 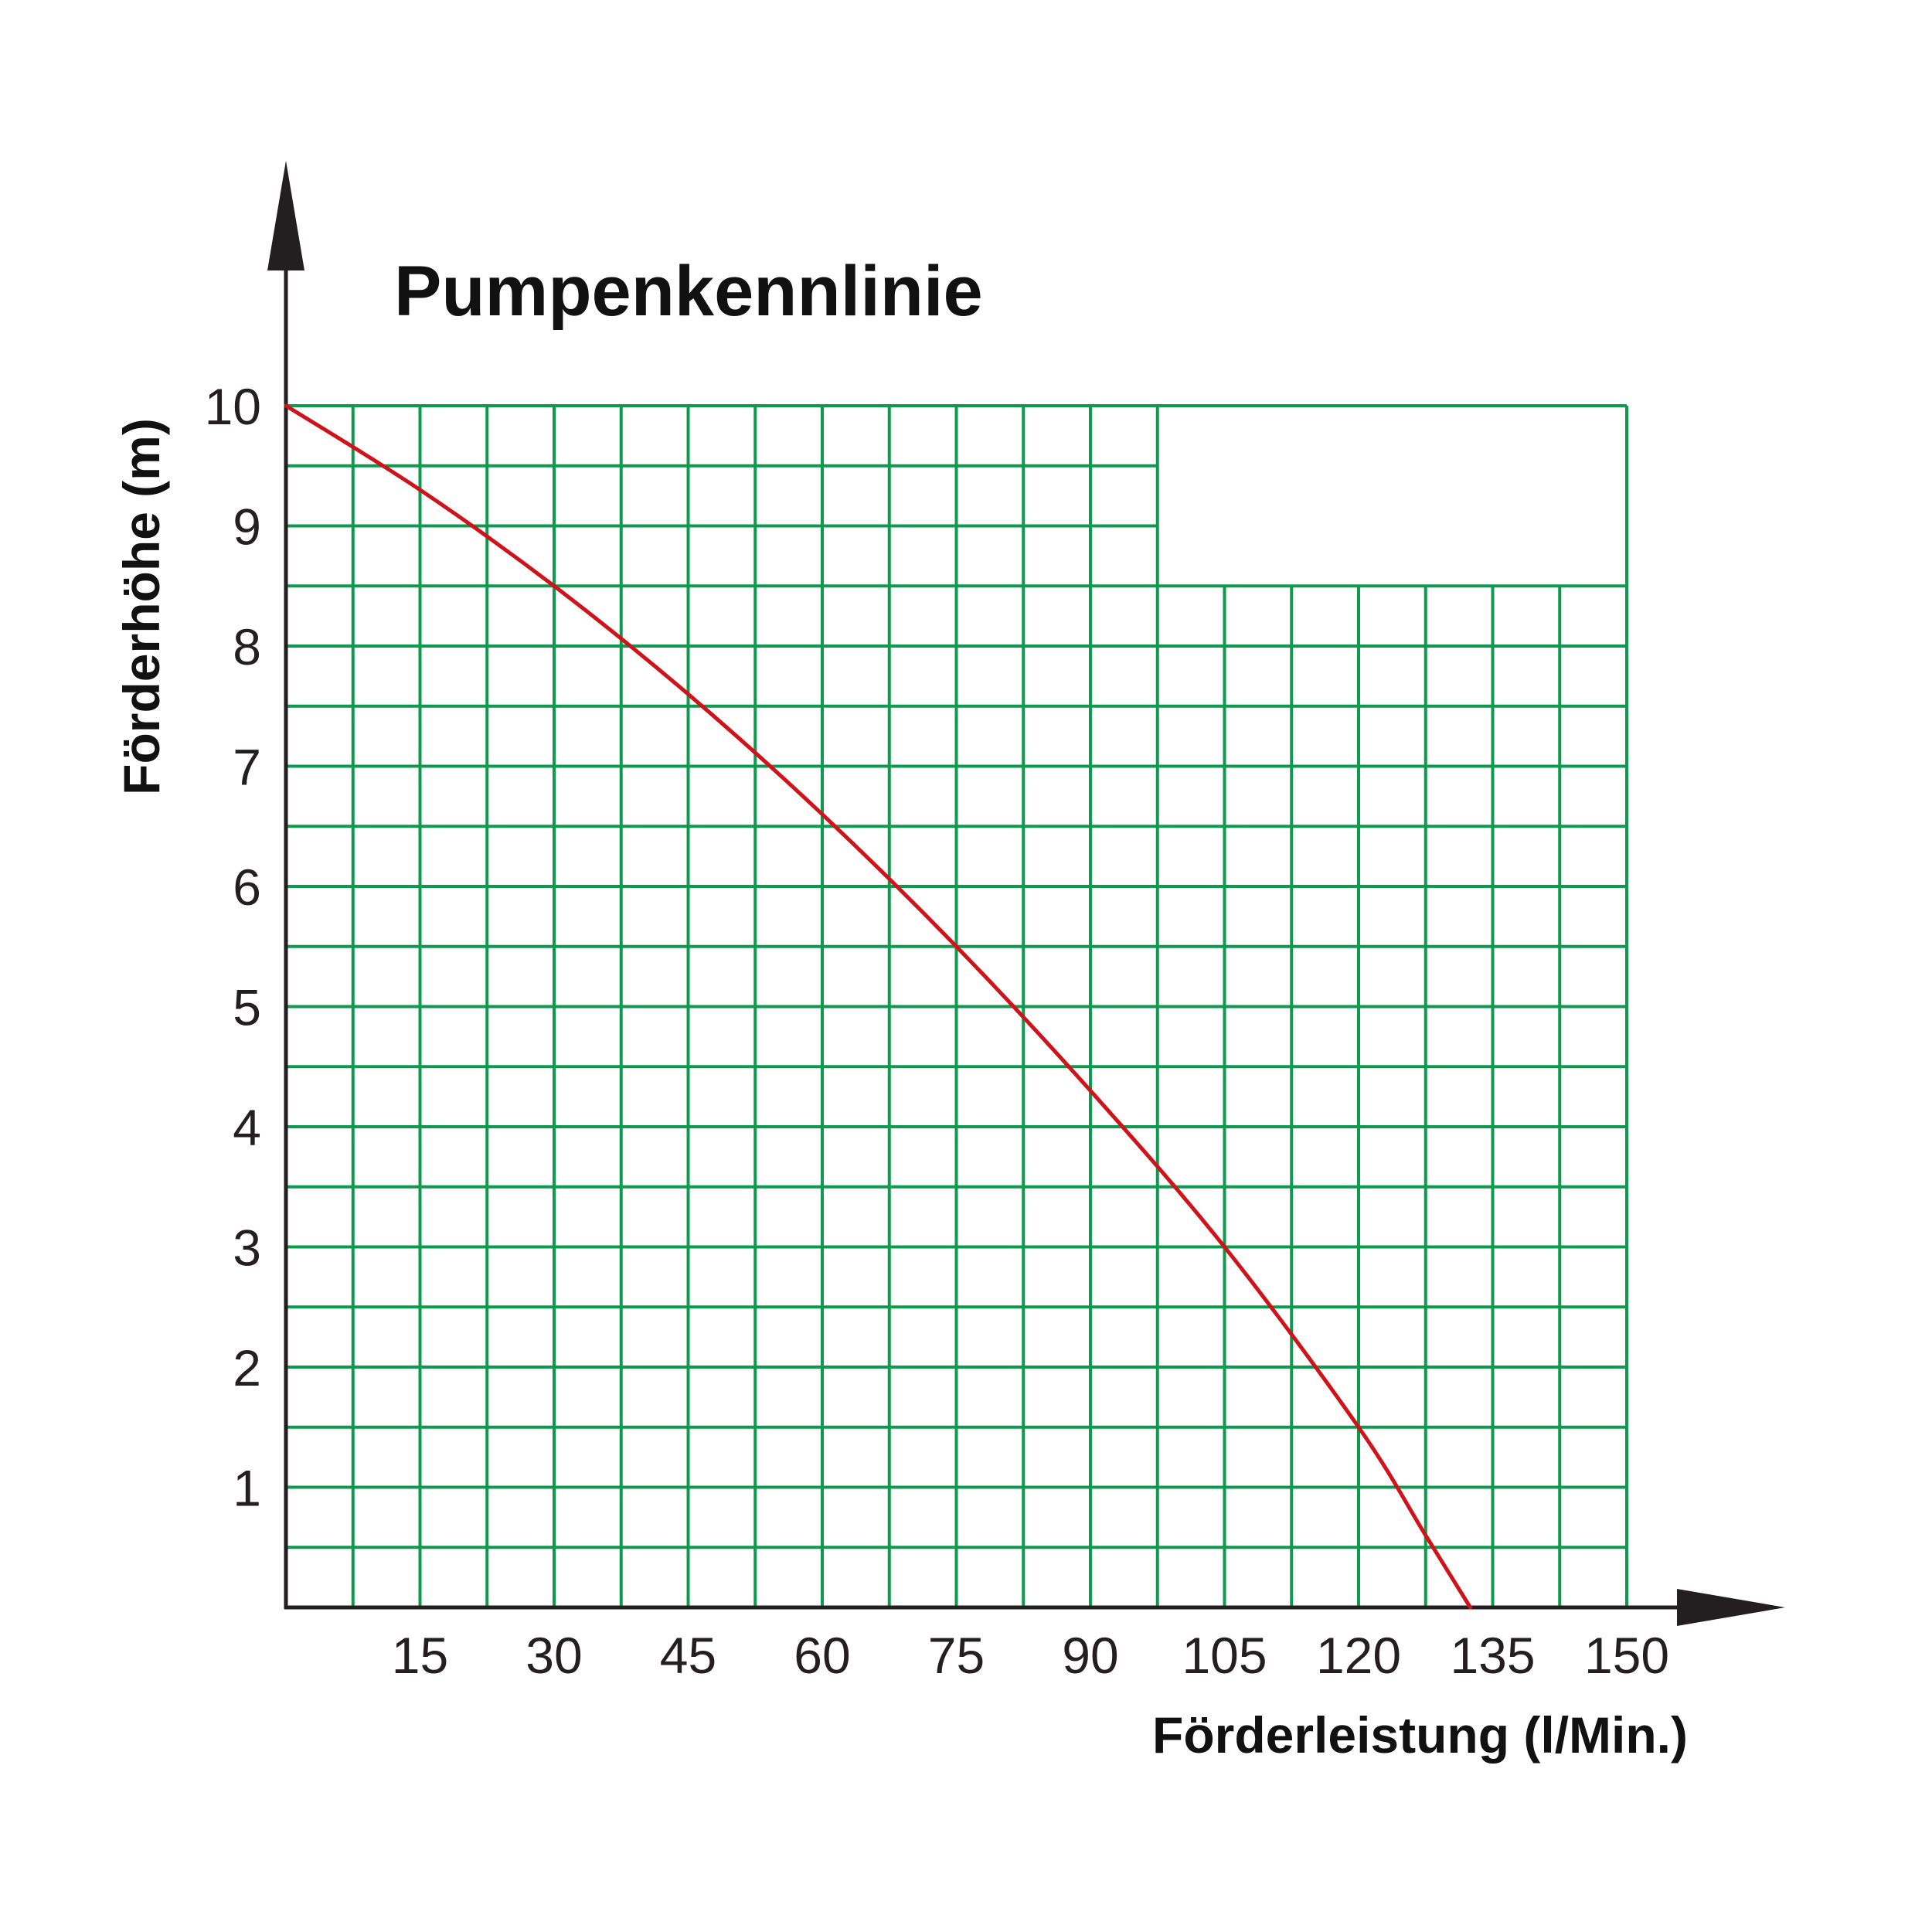 What do you see at coordinates (1225, 1656) in the screenshot?
I see `x-tick-label: 105` at bounding box center [1225, 1656].